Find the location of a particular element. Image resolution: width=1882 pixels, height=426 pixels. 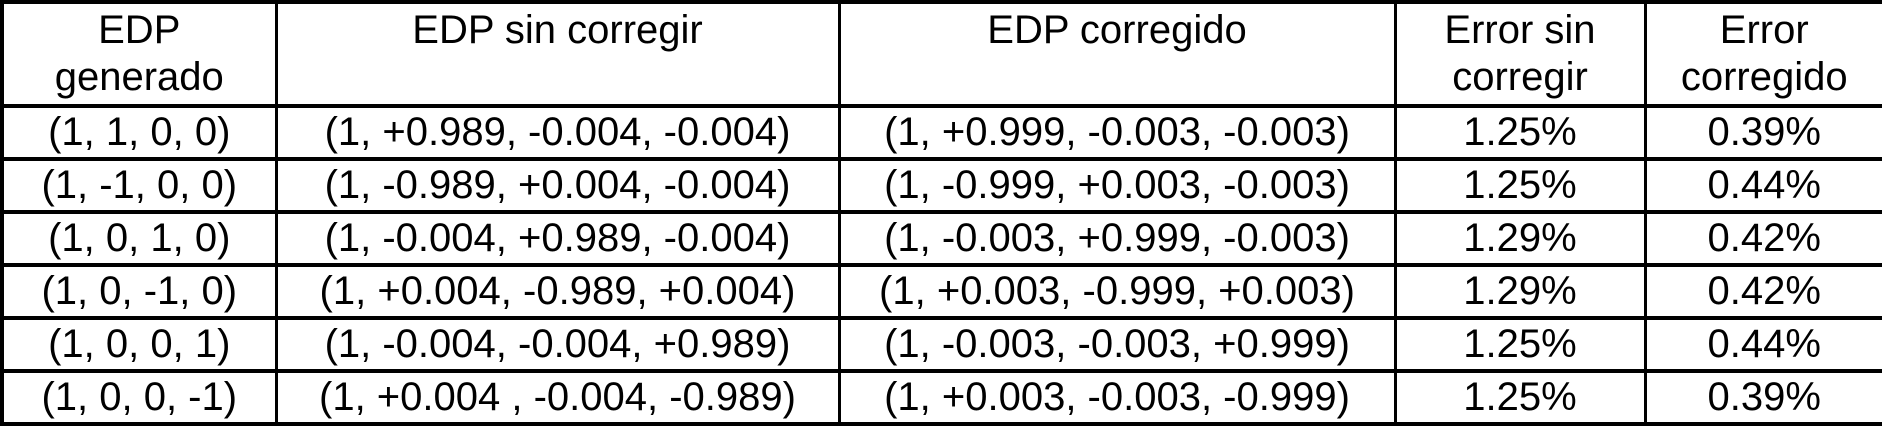

column-header-error-sin-corregir: Error sin corregir is located at coordinates (1520, 54).